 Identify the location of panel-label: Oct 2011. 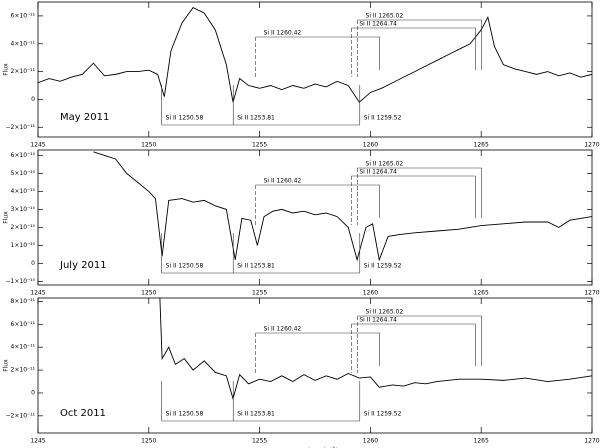
(83, 413).